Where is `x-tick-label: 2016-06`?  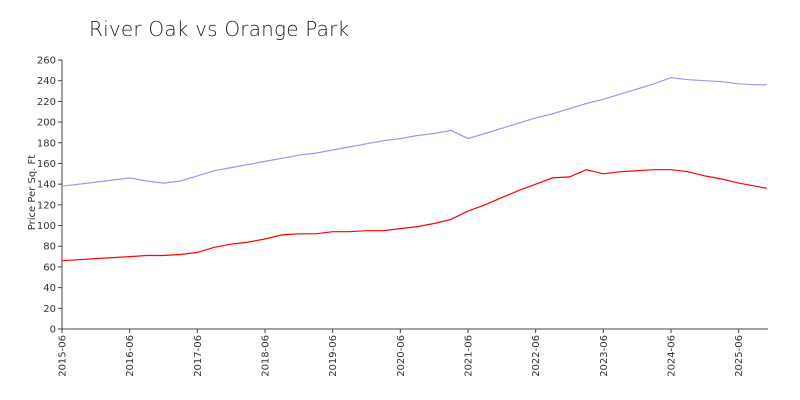 x-tick-label: 2016-06 is located at coordinates (130, 356).